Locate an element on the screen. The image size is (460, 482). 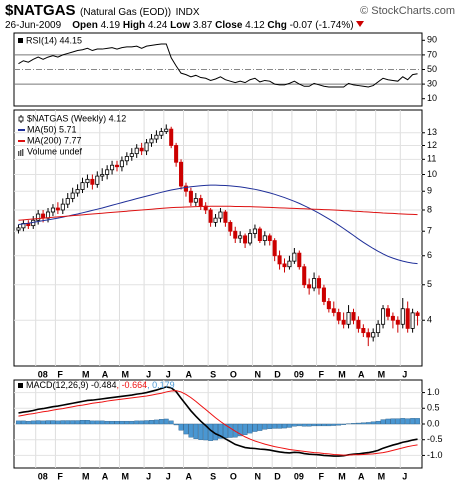
date: 26-Jun-2009 is located at coordinates (33, 25).